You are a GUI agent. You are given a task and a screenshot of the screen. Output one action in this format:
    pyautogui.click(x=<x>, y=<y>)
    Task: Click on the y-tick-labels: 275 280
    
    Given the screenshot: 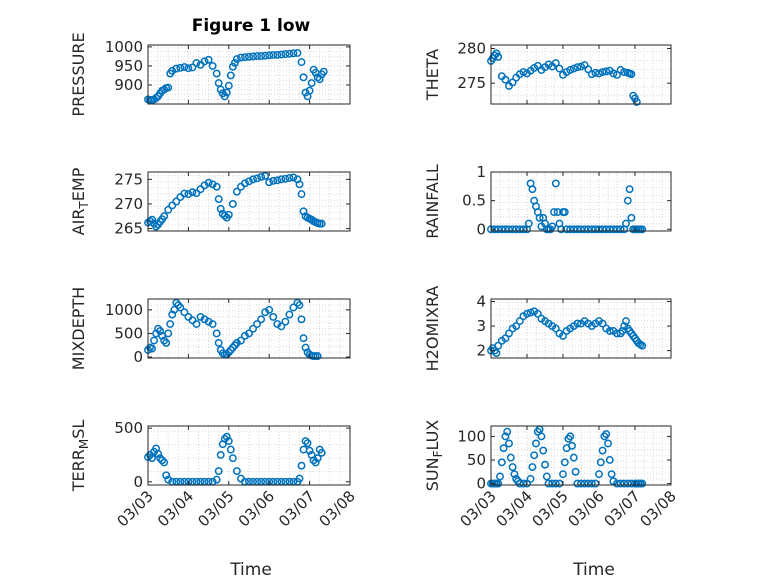 What is the action you would take?
    pyautogui.click(x=564, y=65)
    